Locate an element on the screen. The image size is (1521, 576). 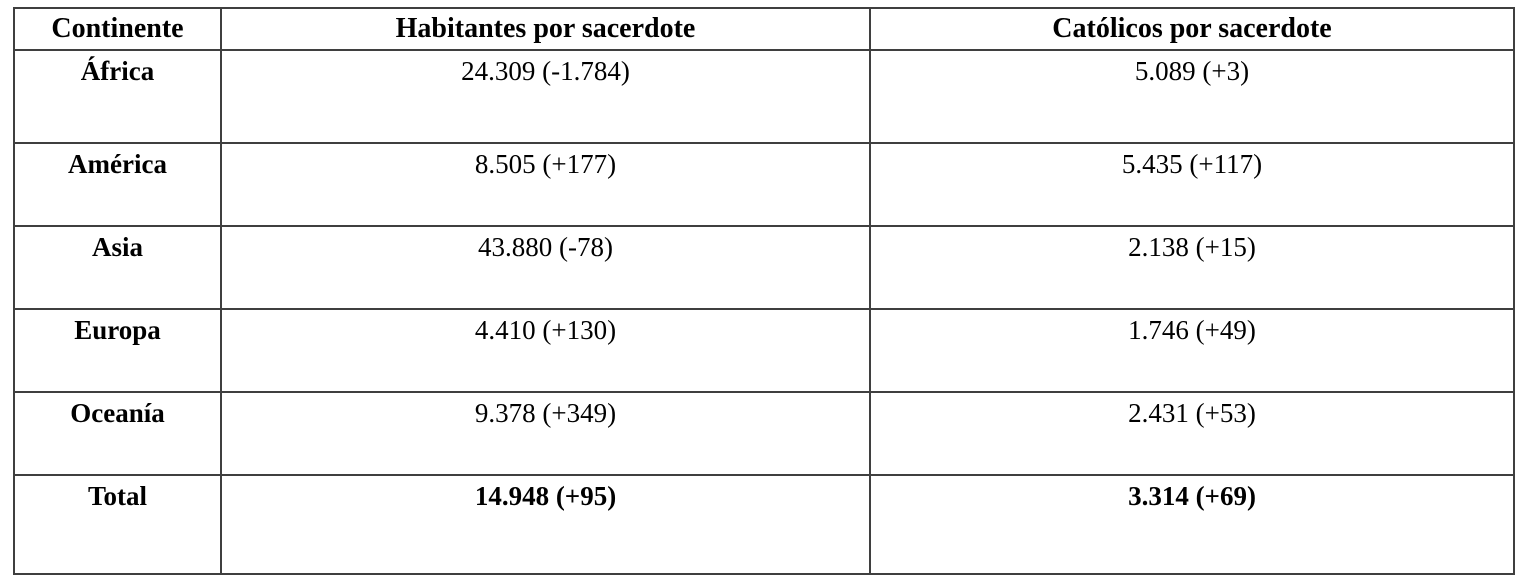
inhabitants-cell: 8.505 (+177) is located at coordinates (545, 184).